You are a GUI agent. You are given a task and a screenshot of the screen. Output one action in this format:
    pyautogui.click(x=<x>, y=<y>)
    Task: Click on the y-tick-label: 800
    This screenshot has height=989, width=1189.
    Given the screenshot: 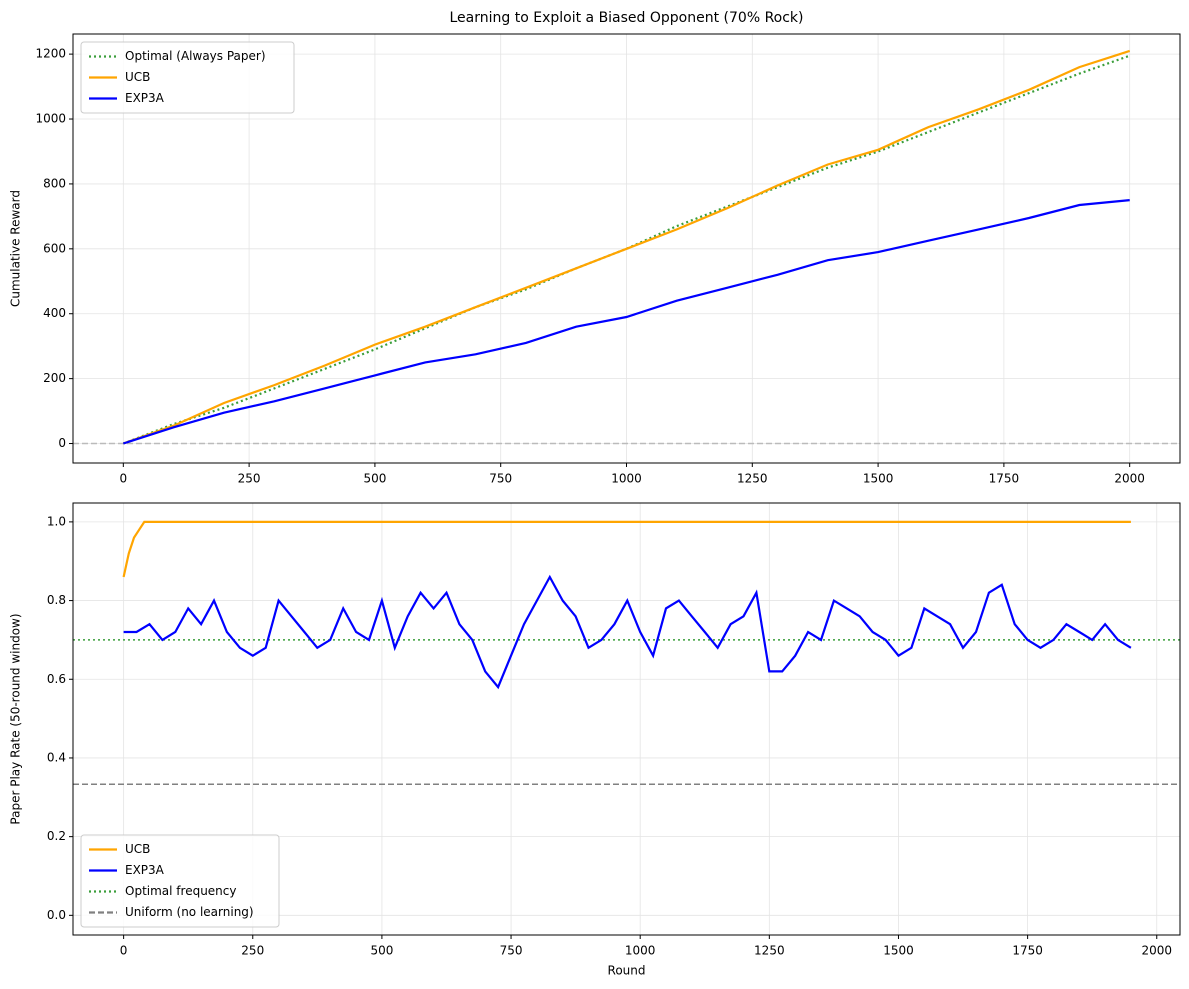 What is the action you would take?
    pyautogui.click(x=54, y=183)
    